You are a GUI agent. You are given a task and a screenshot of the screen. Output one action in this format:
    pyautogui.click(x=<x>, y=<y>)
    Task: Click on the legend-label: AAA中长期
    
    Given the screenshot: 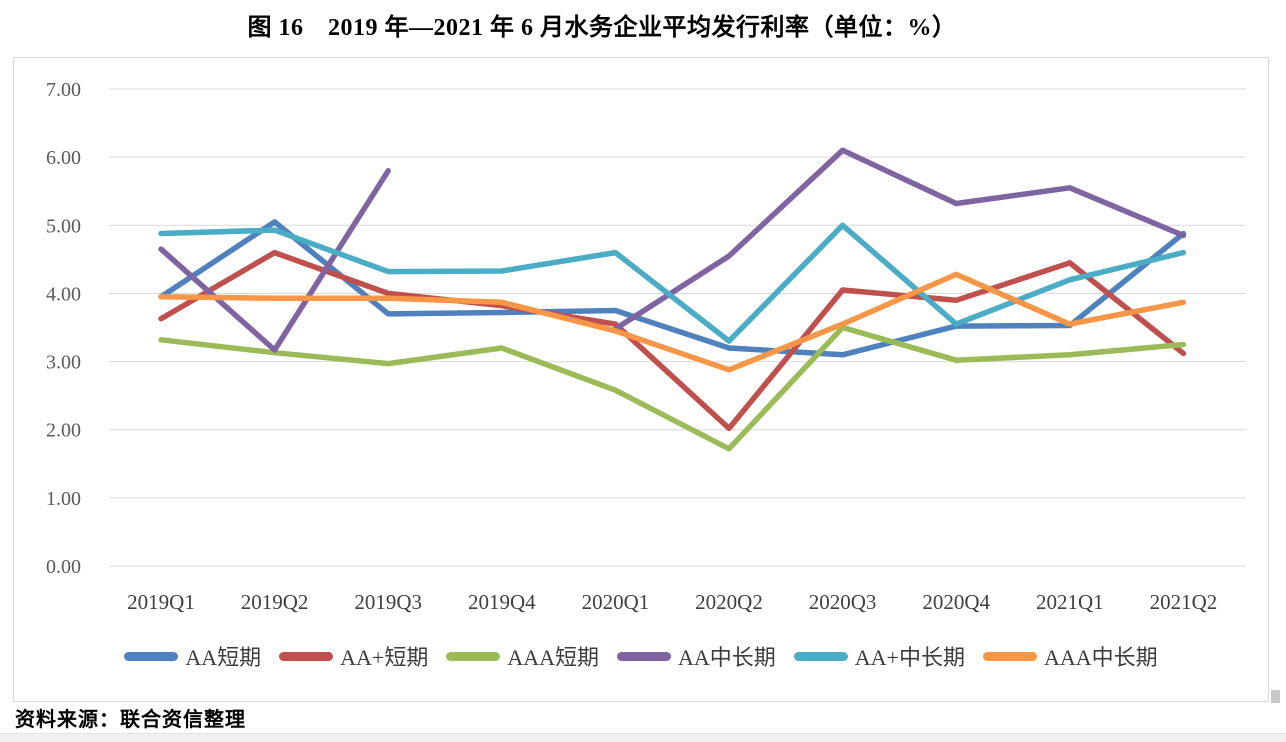 What is the action you would take?
    pyautogui.click(x=1100, y=657)
    